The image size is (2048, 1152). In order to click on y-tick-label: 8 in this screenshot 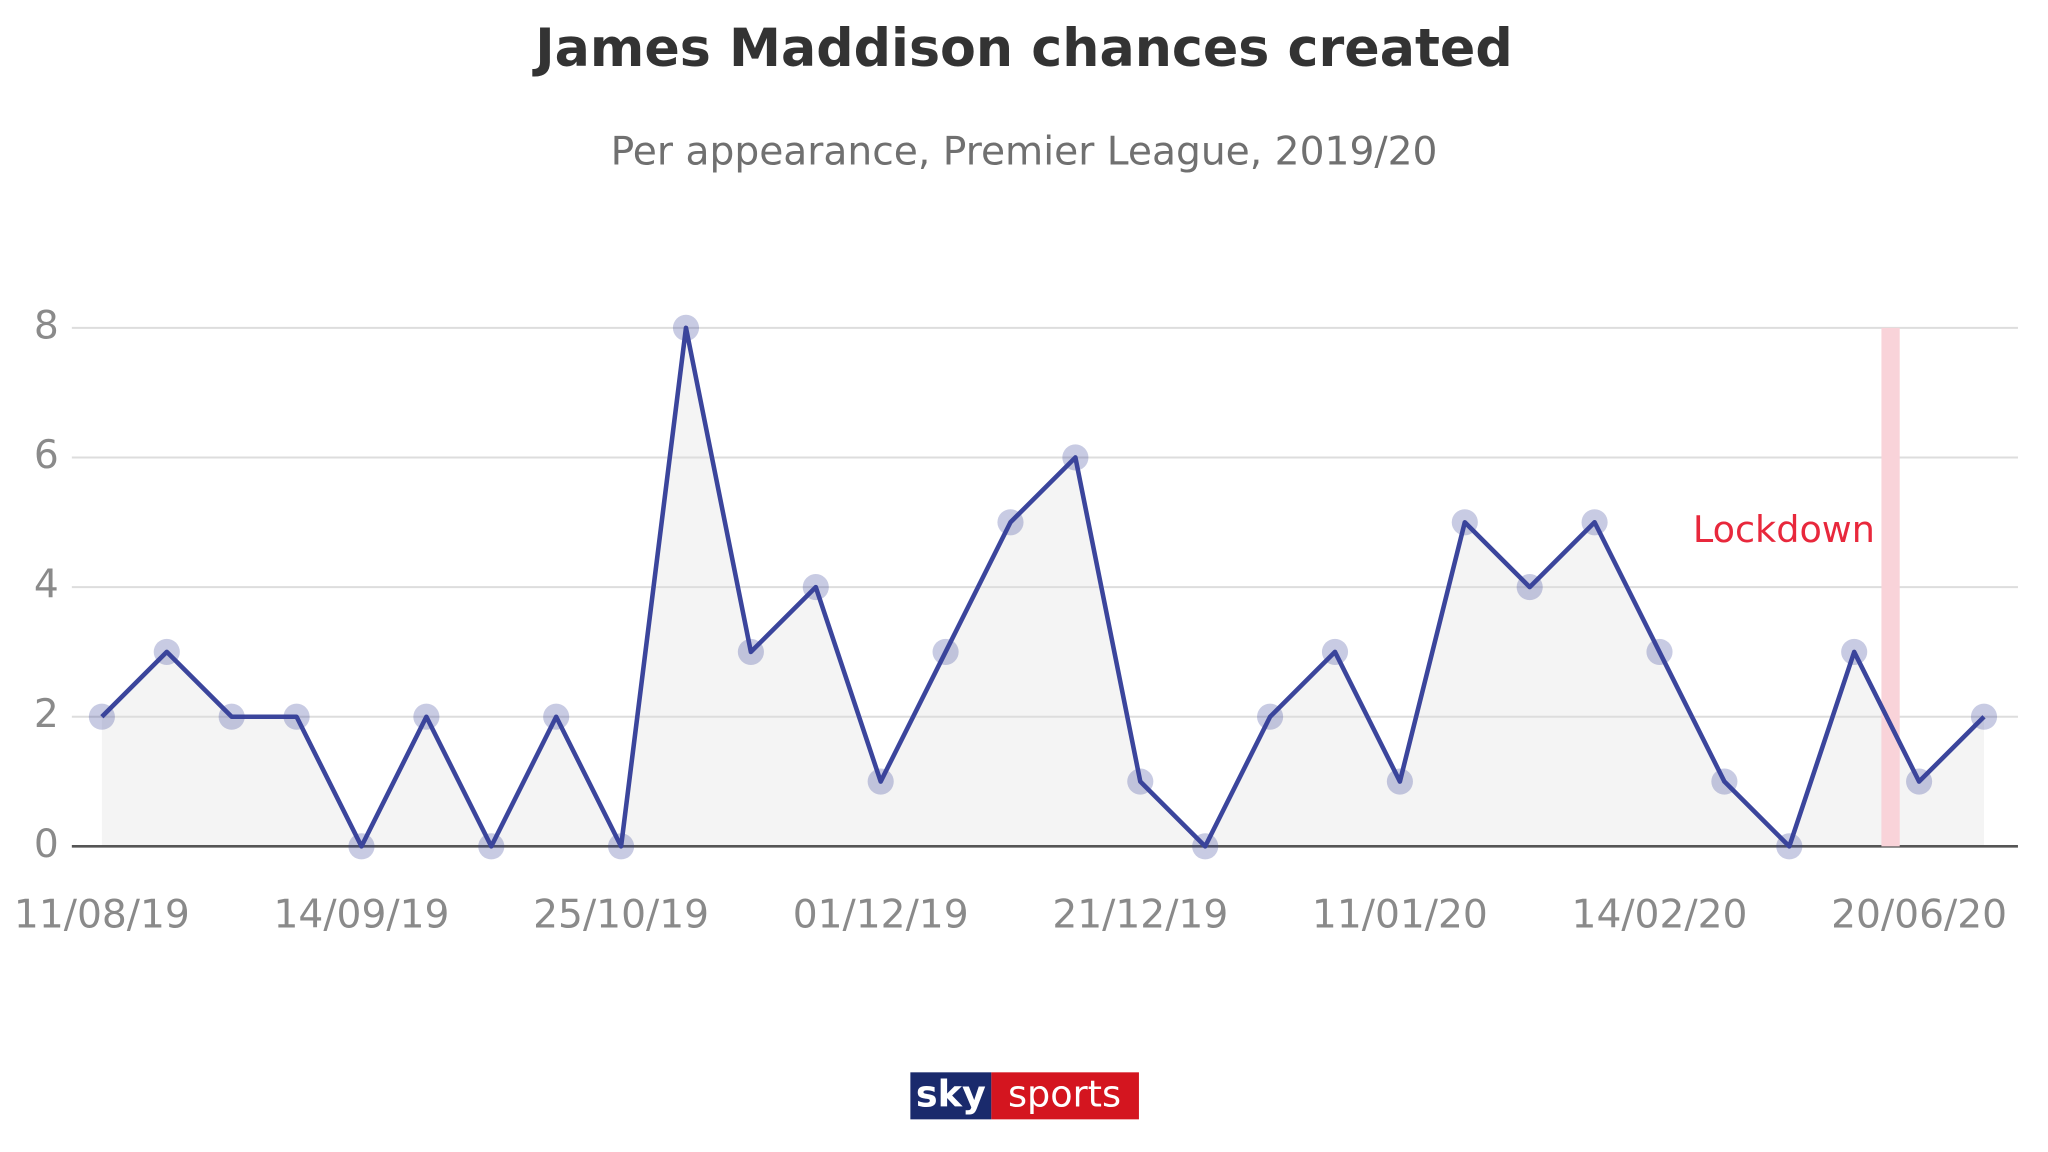, I will do `click(46, 325)`.